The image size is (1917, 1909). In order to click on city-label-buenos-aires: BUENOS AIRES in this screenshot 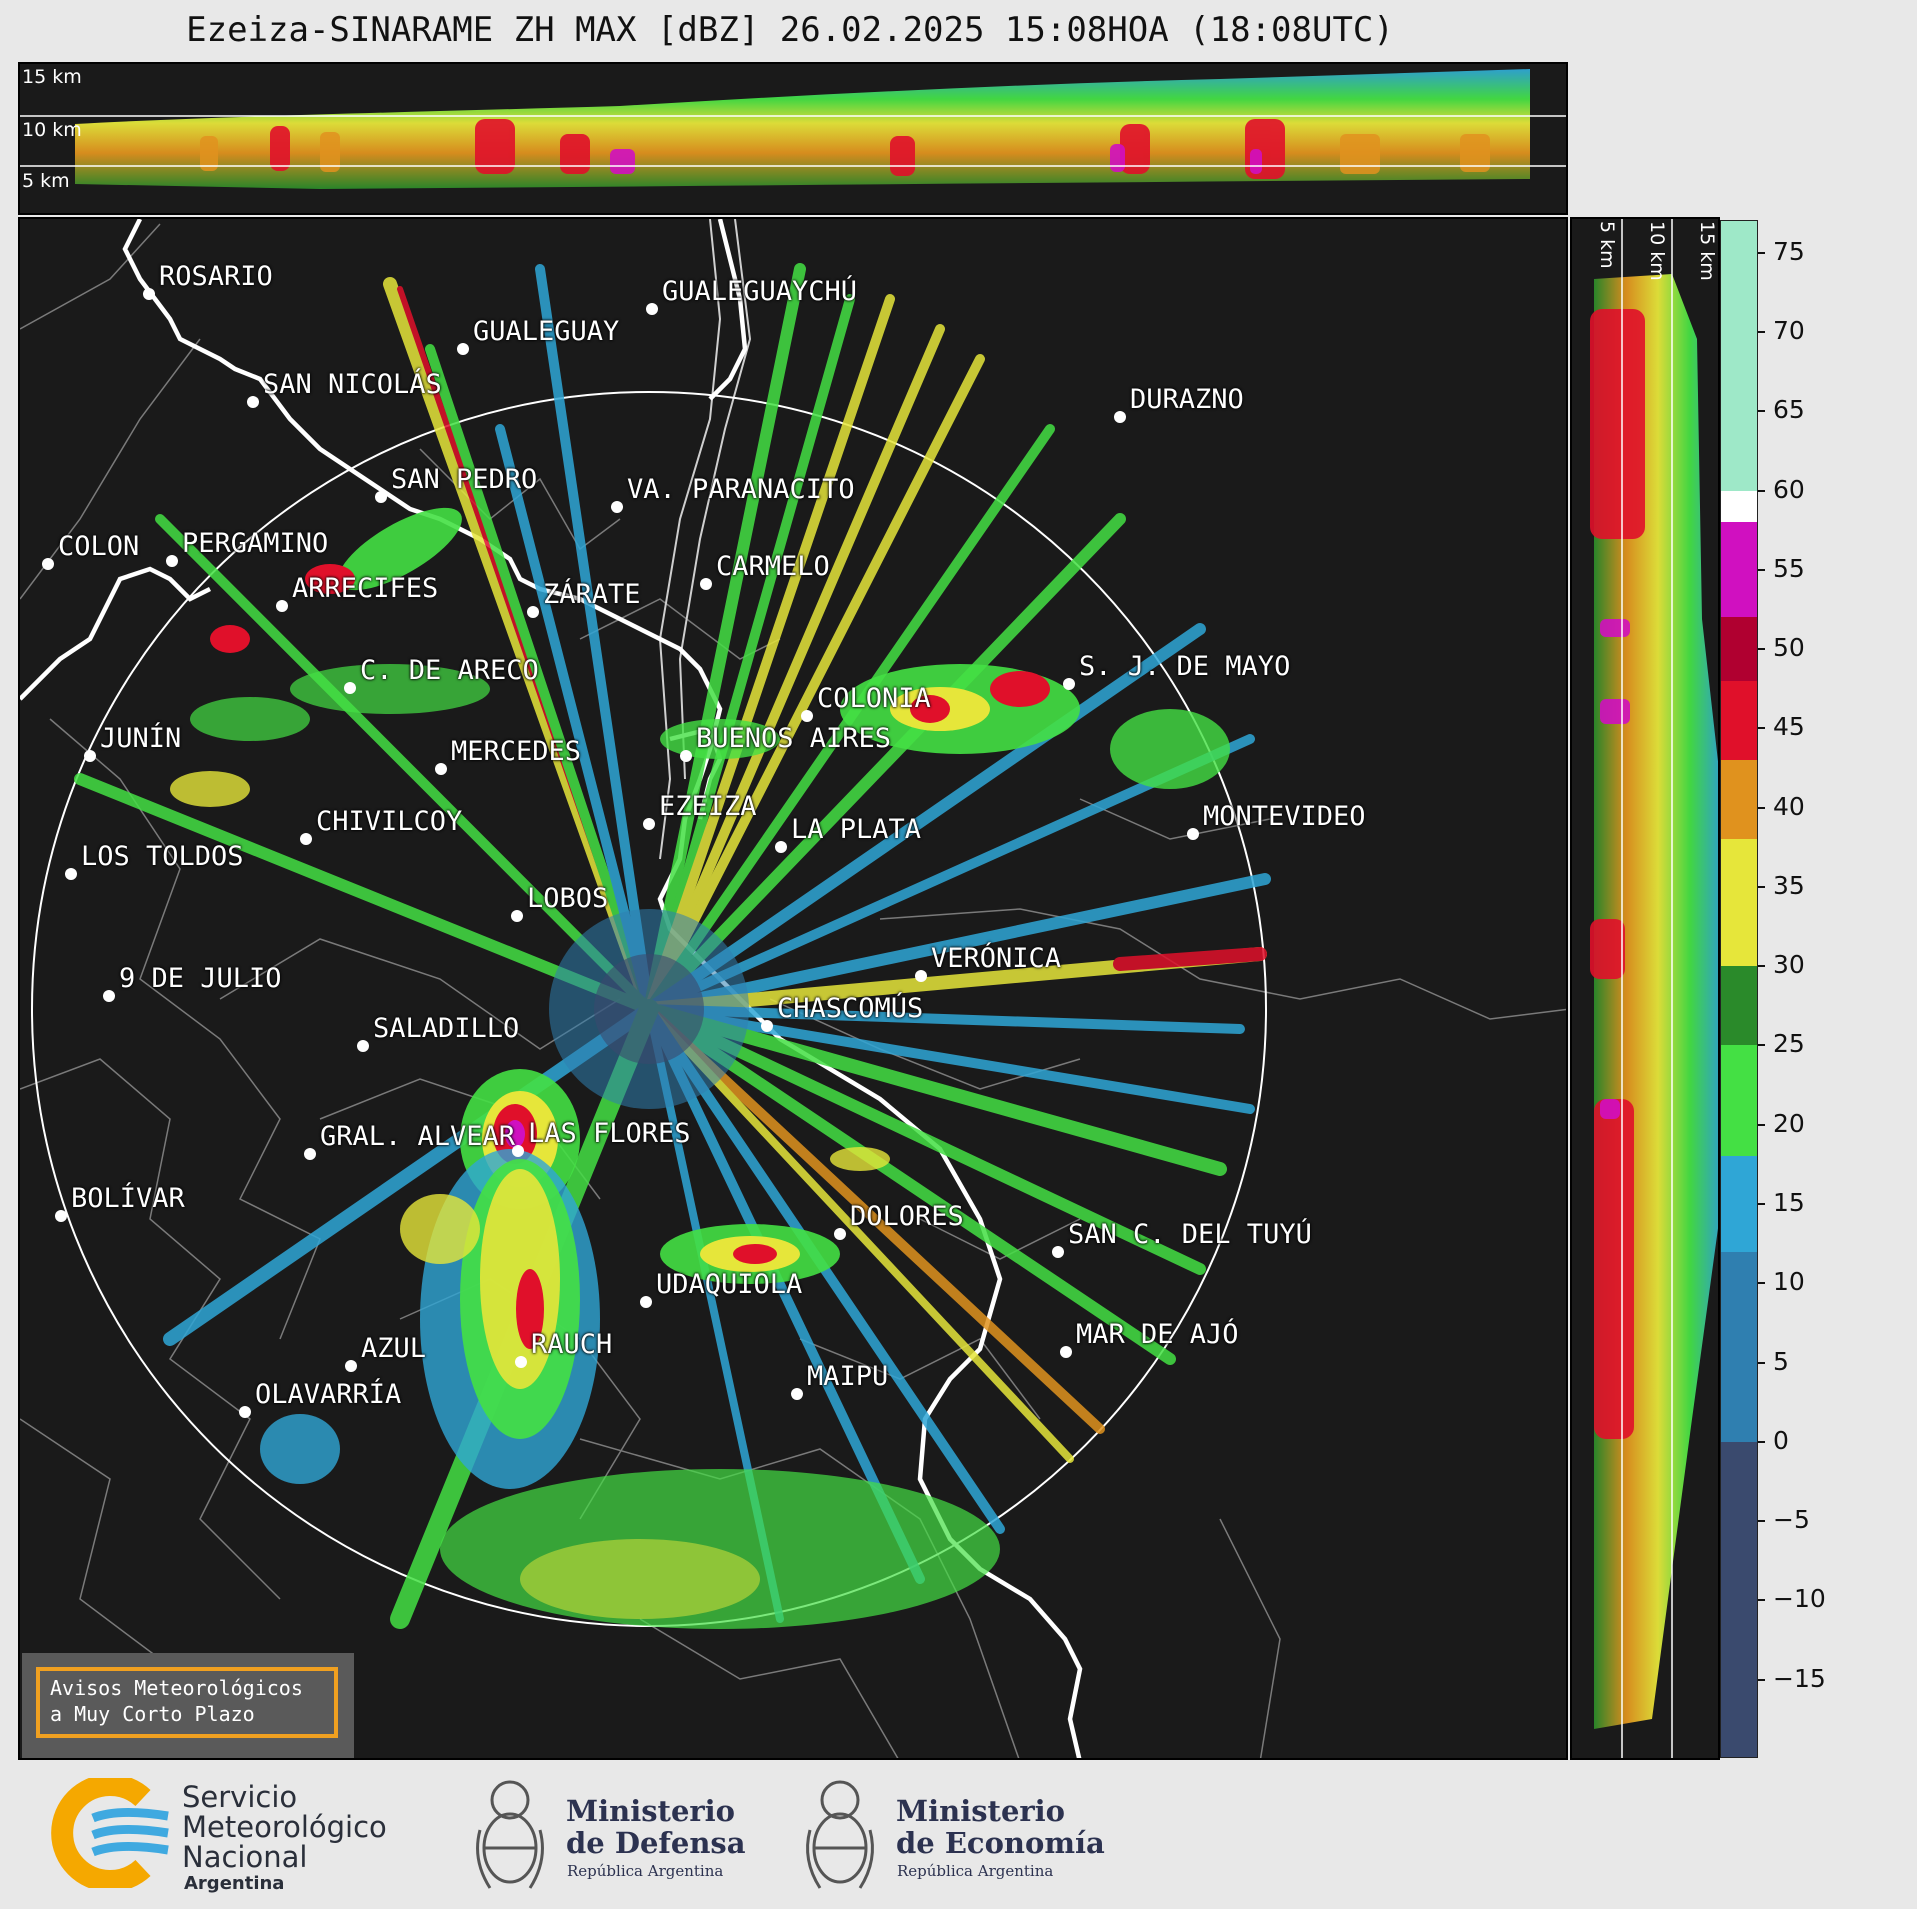, I will do `click(794, 738)`.